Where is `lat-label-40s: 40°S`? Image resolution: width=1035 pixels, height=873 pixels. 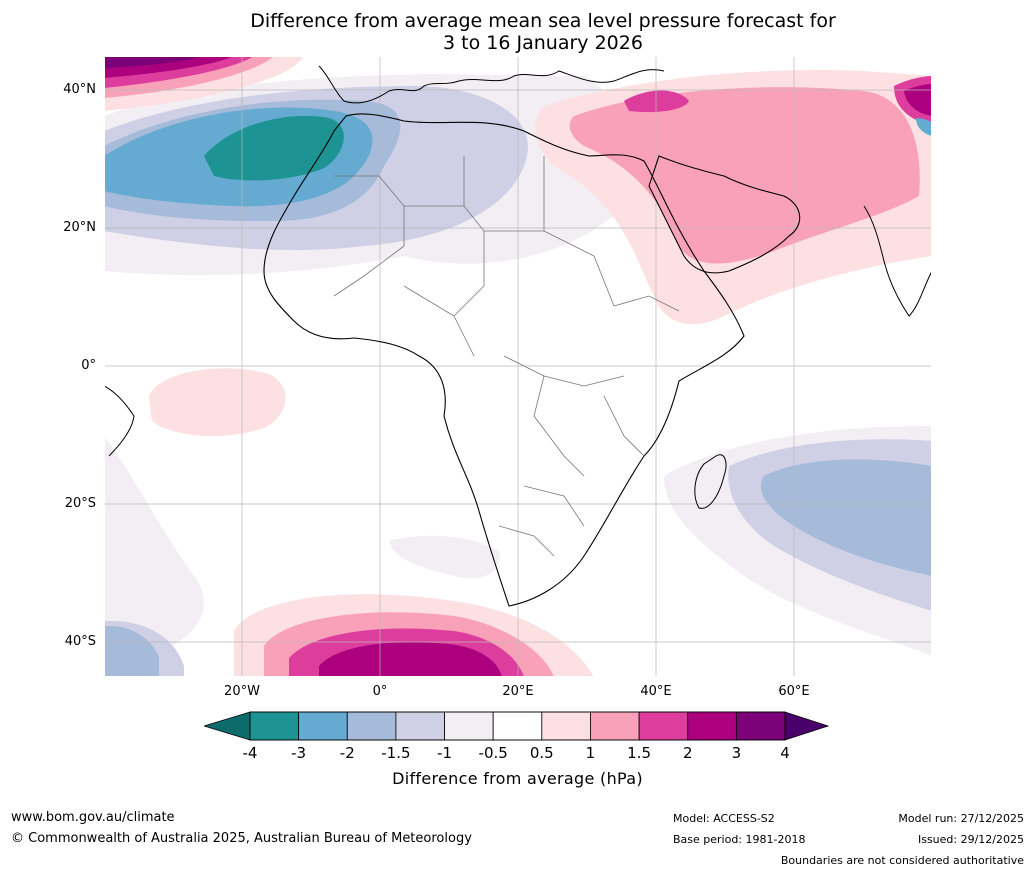 lat-label-40s: 40°S is located at coordinates (80, 641).